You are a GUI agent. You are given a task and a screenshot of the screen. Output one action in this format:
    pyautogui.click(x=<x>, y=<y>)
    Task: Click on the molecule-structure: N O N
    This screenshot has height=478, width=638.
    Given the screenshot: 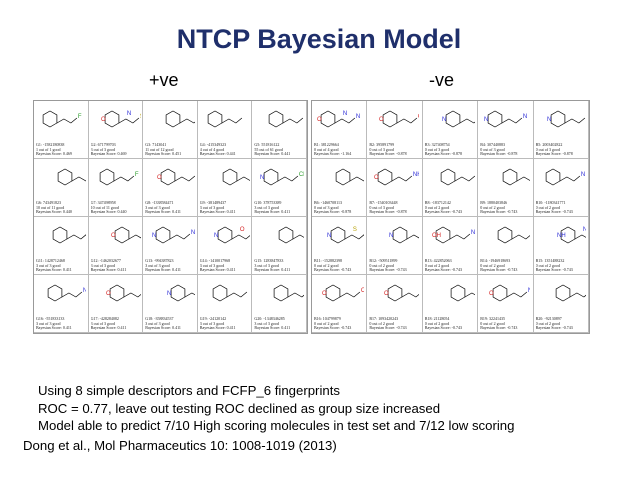 What is the action you would take?
    pyautogui.click(x=338, y=119)
    